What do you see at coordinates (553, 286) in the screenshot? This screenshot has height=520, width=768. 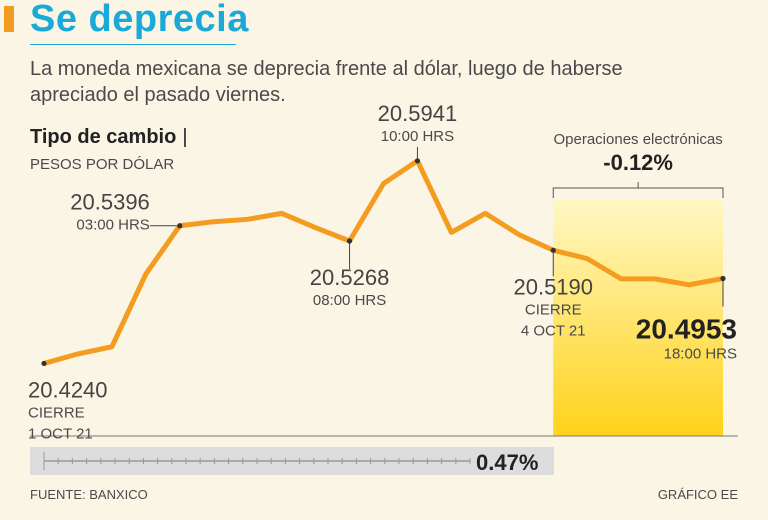 I see `annotation-value-15: 20.5190` at bounding box center [553, 286].